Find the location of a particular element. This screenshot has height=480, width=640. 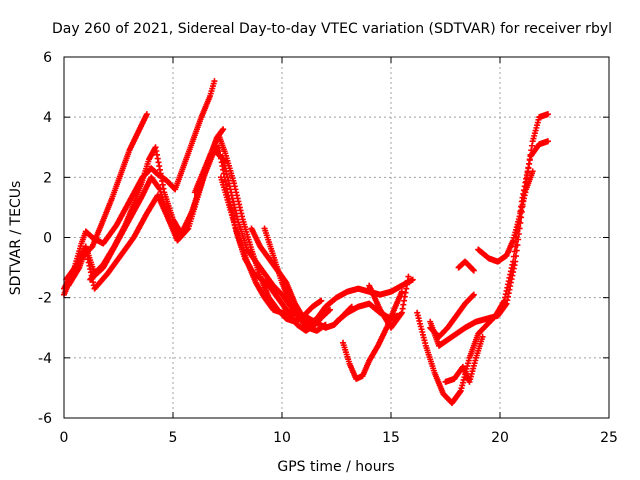

series-track-p is located at coordinates (464, 359).